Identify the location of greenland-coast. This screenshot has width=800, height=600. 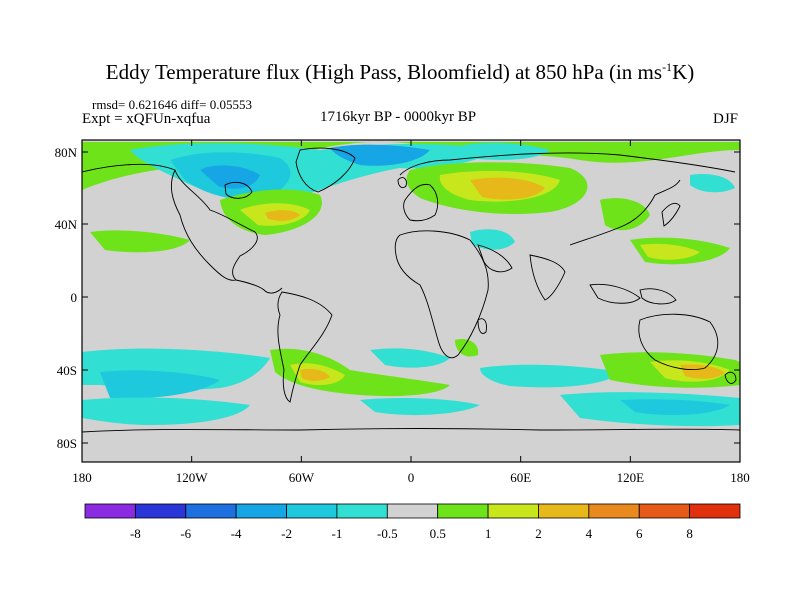
(325, 170).